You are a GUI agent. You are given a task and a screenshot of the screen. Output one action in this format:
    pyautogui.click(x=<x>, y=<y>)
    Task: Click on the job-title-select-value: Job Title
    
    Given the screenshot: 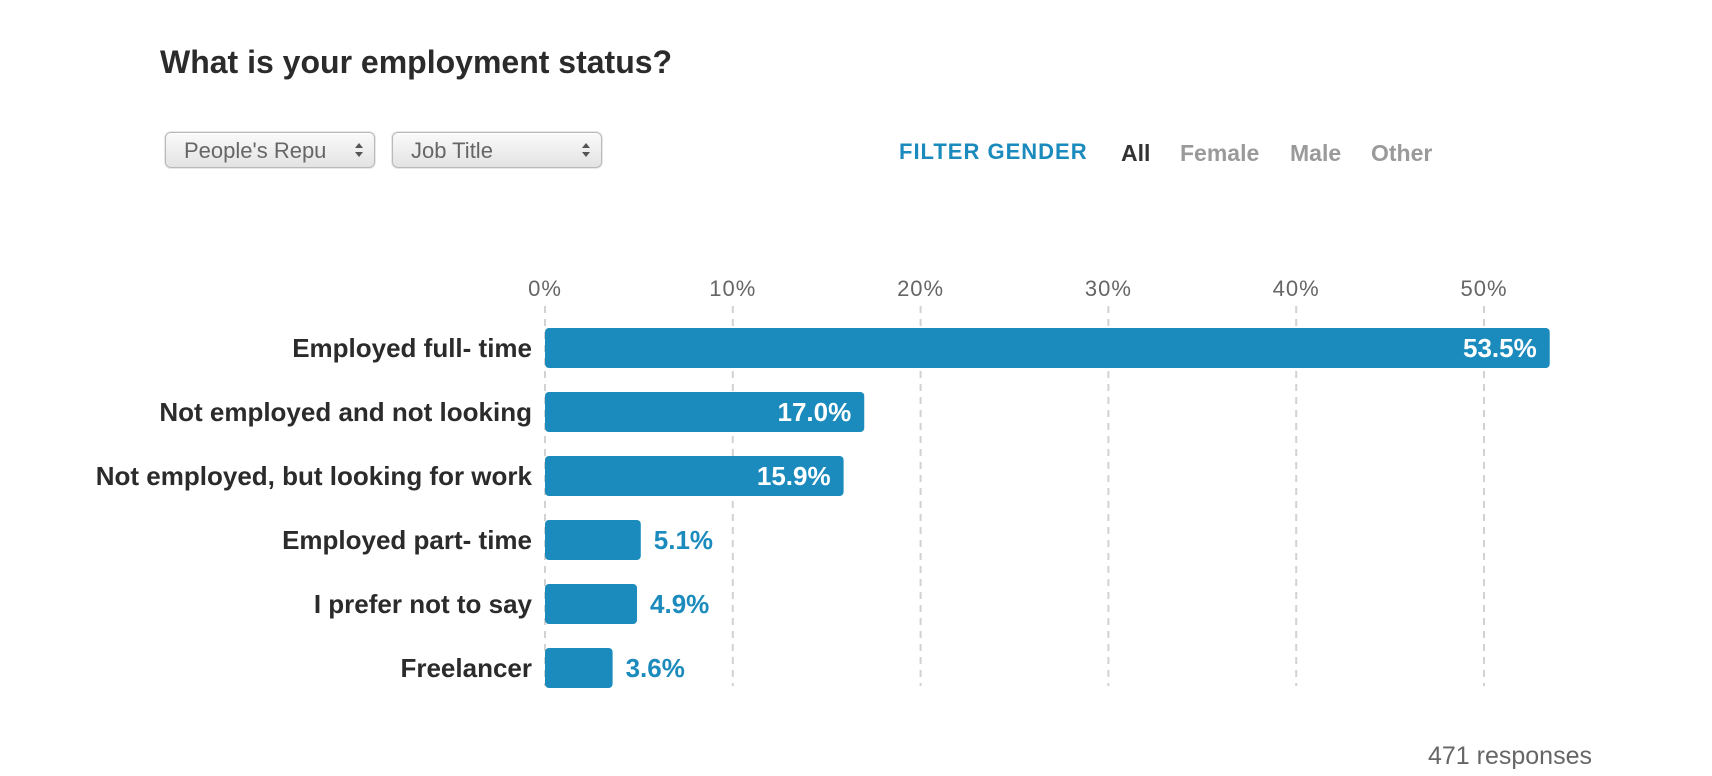 What is the action you would take?
    pyautogui.click(x=452, y=150)
    